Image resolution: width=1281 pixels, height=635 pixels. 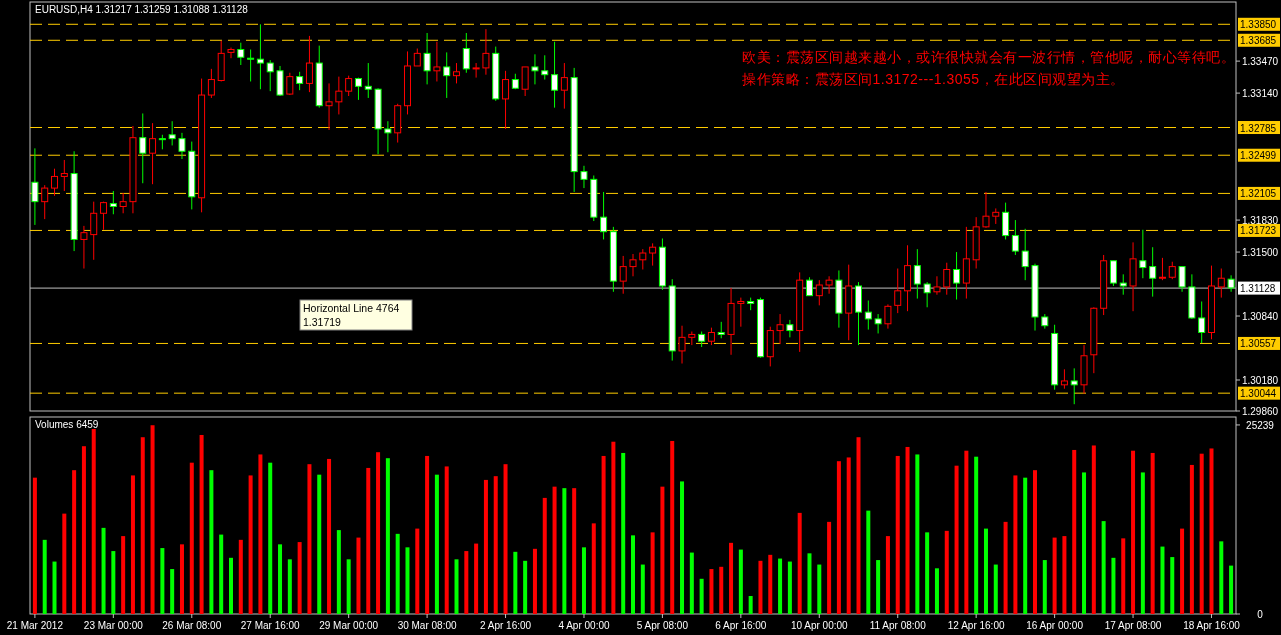 I want to click on chart-title: Volumes 6459, so click(x=67, y=424).